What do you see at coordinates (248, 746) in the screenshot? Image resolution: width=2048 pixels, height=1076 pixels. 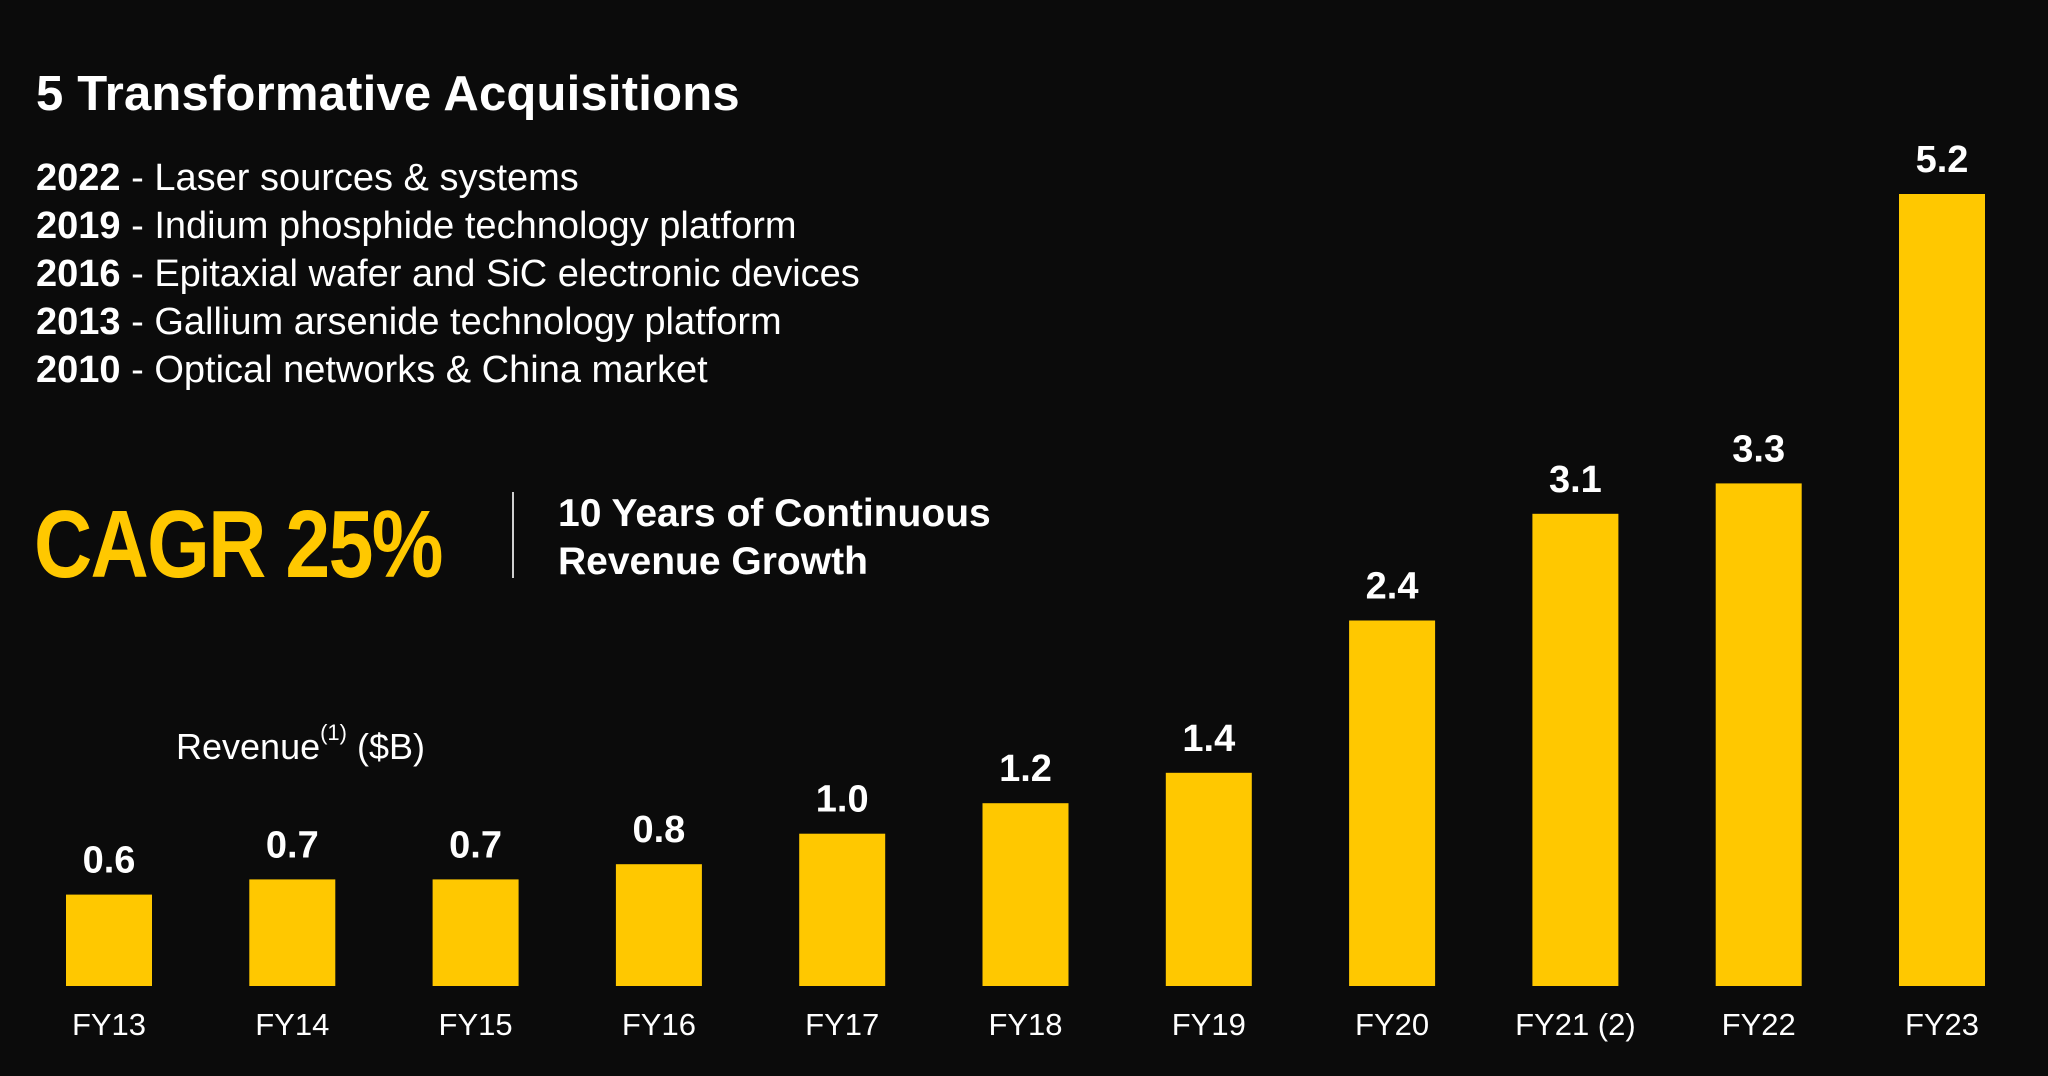 I see `revenue-label-main: Revenue` at bounding box center [248, 746].